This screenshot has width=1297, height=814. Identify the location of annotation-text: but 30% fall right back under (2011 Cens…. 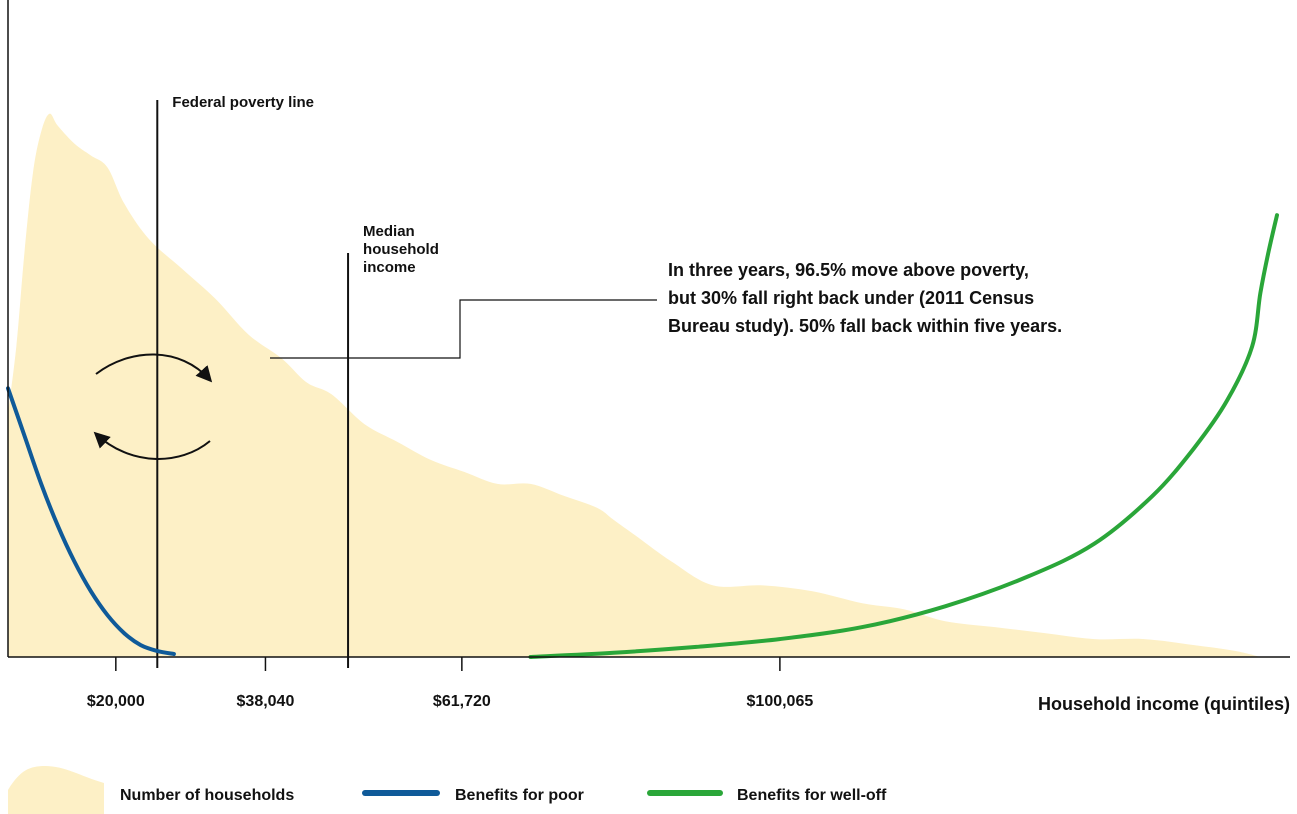
(851, 298).